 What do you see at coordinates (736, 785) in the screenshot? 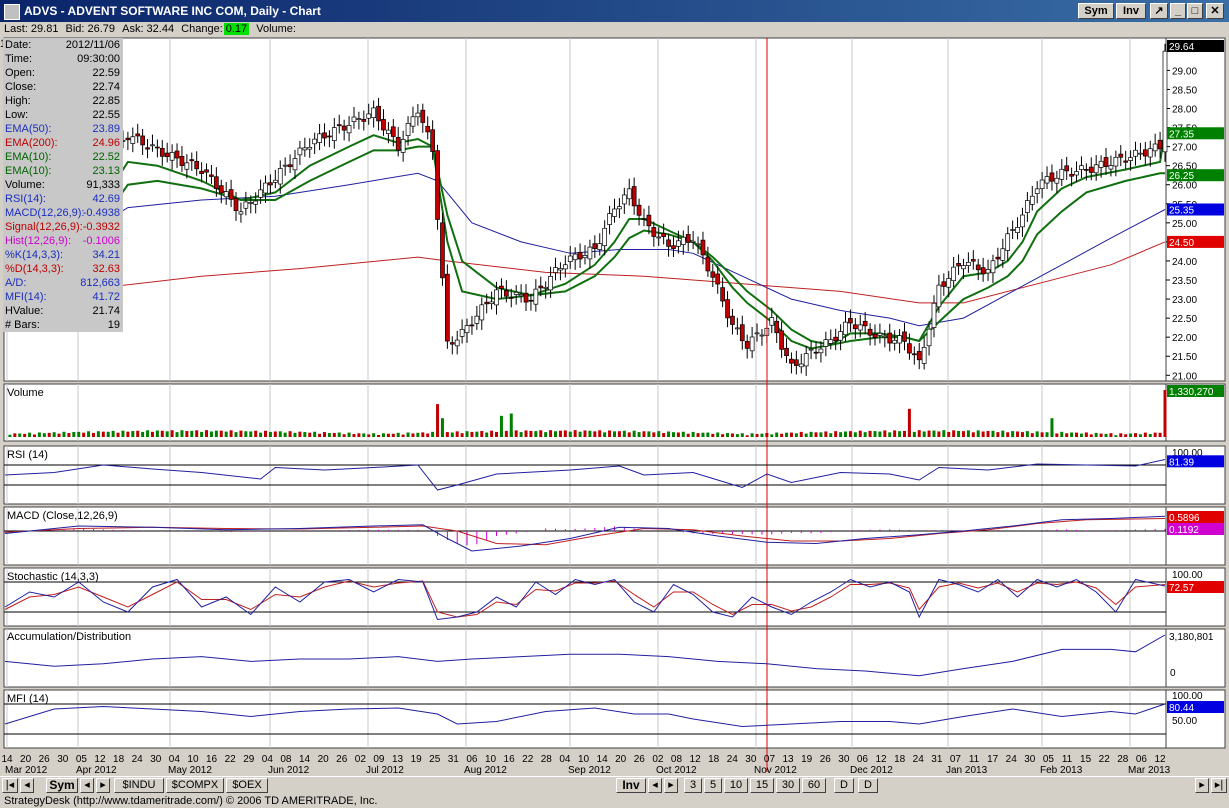
I see `period-10: 10` at bounding box center [736, 785].